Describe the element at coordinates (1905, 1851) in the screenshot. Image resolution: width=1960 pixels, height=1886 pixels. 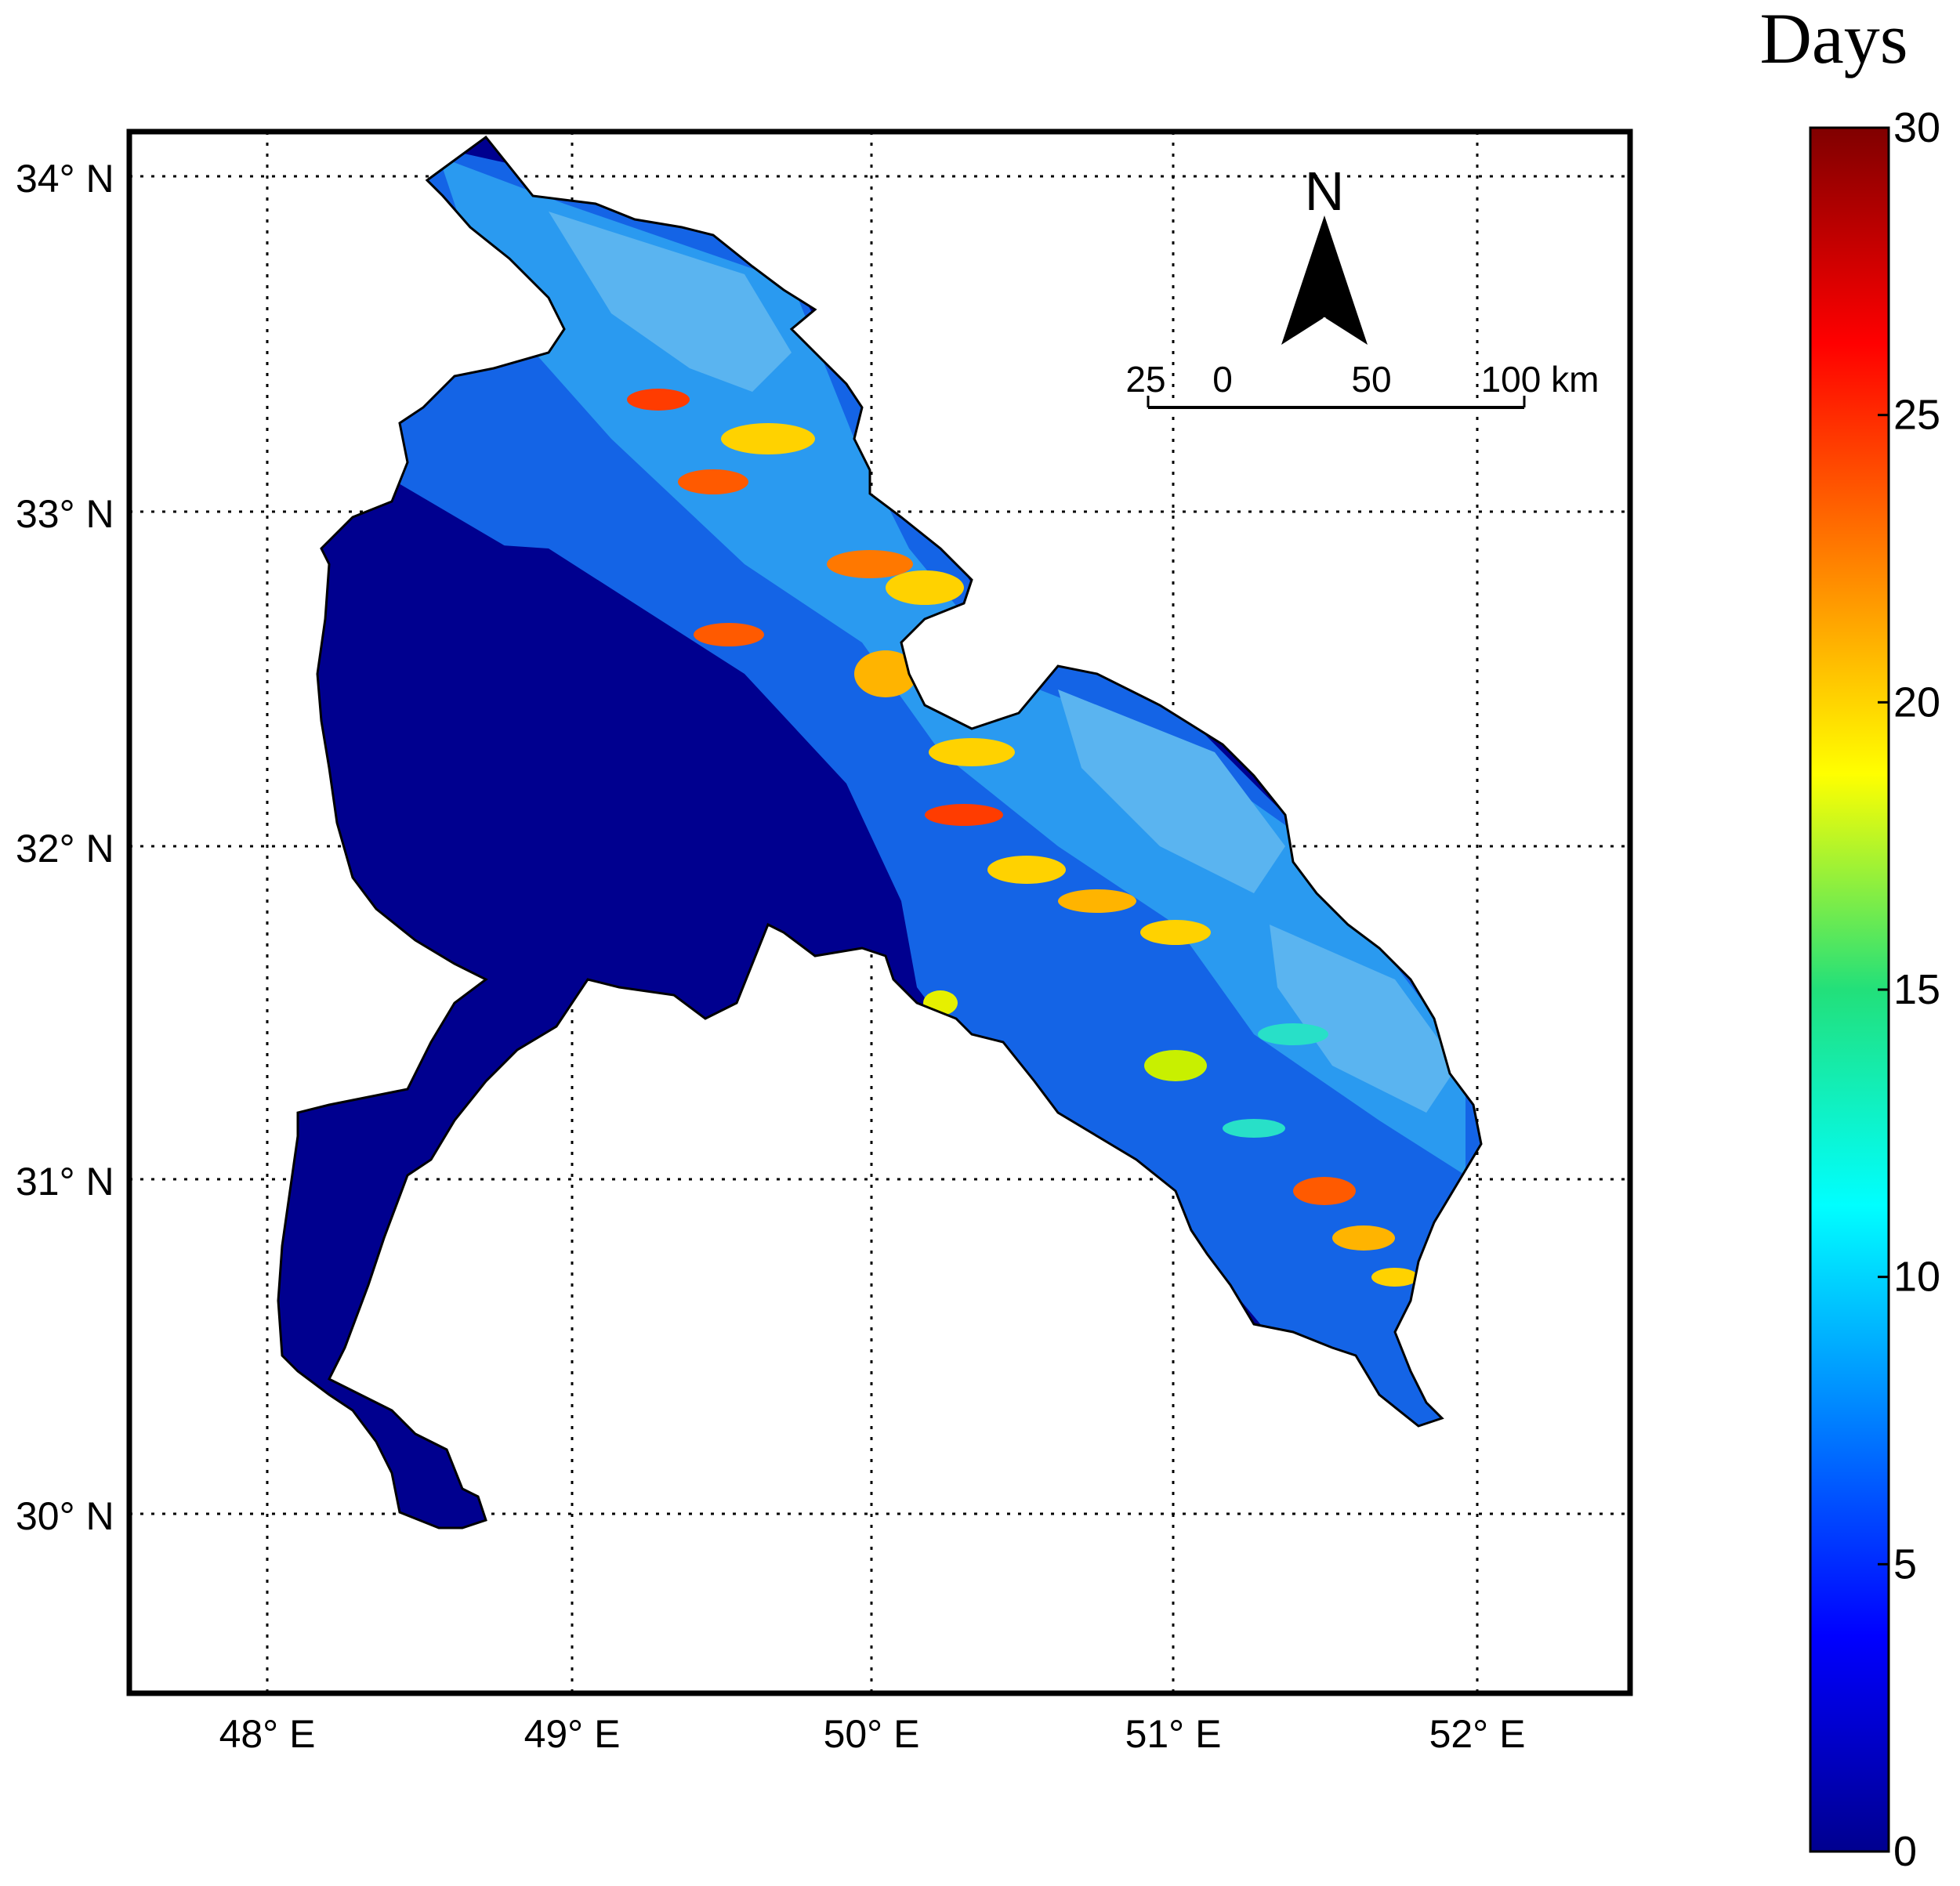
I see `colorbar-tick-label: 0` at that location.